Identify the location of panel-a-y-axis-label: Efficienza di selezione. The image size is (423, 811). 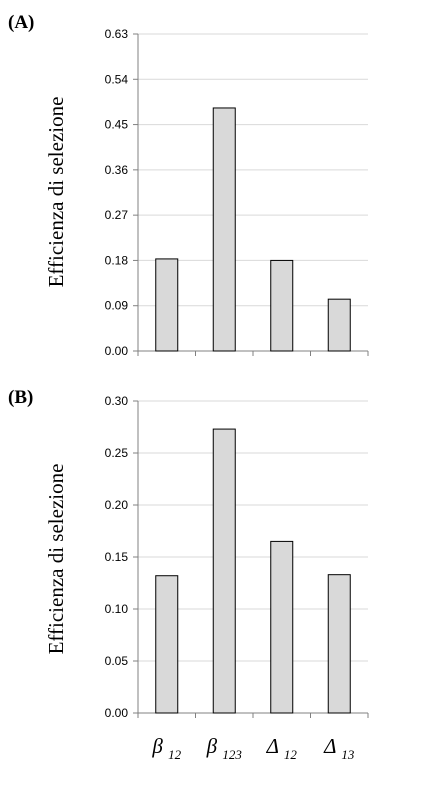
(56, 192).